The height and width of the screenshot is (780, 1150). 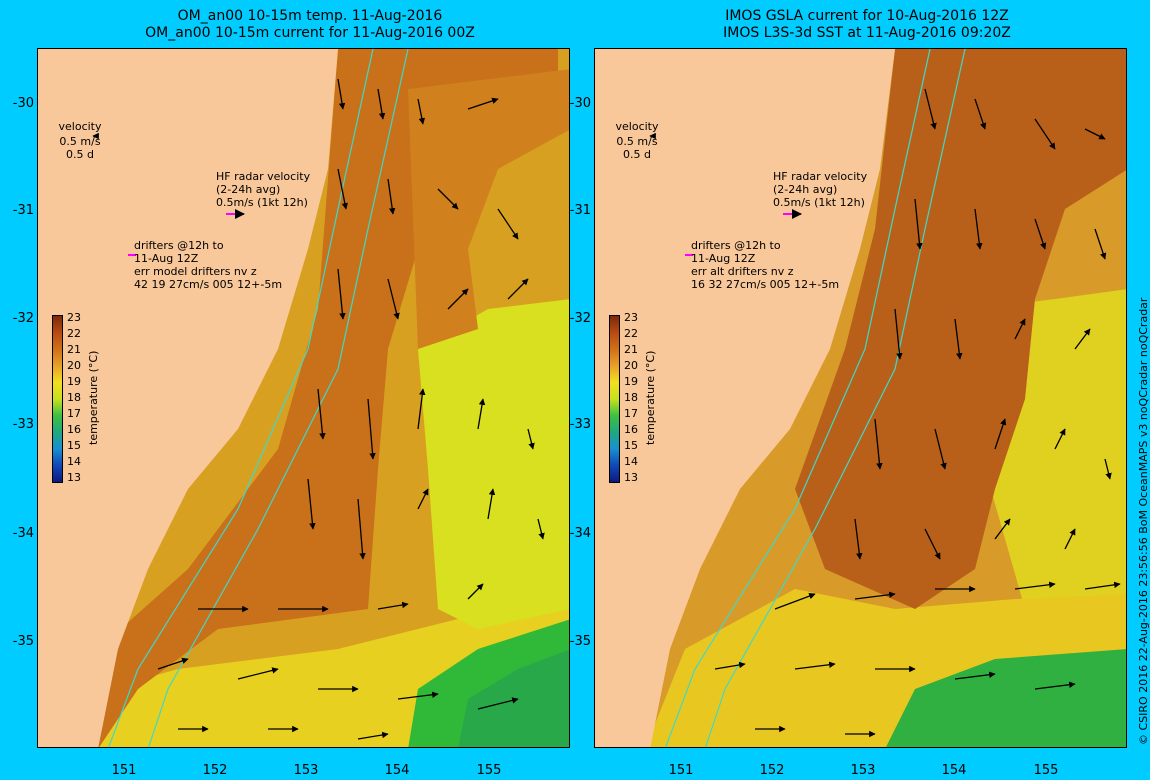 I want to click on right-title-line1: IMOS GSLA current for 10-Aug-2016 12Z, so click(x=867, y=16).